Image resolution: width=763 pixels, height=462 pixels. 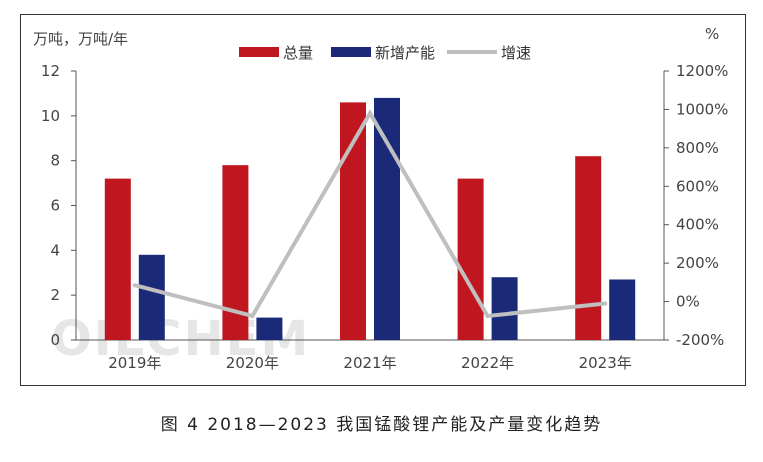 I want to click on left-axis-unit-label: 万吨，万吨/年, so click(x=80, y=39).